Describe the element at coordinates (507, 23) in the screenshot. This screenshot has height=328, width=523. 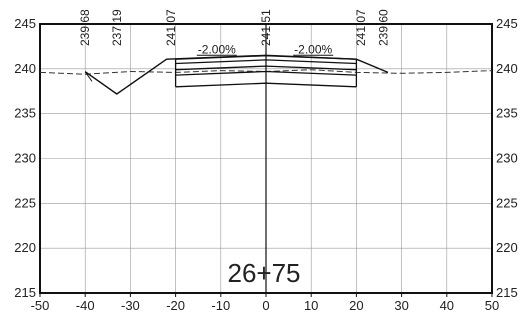
I see `y-tick-label-right: 245` at that location.